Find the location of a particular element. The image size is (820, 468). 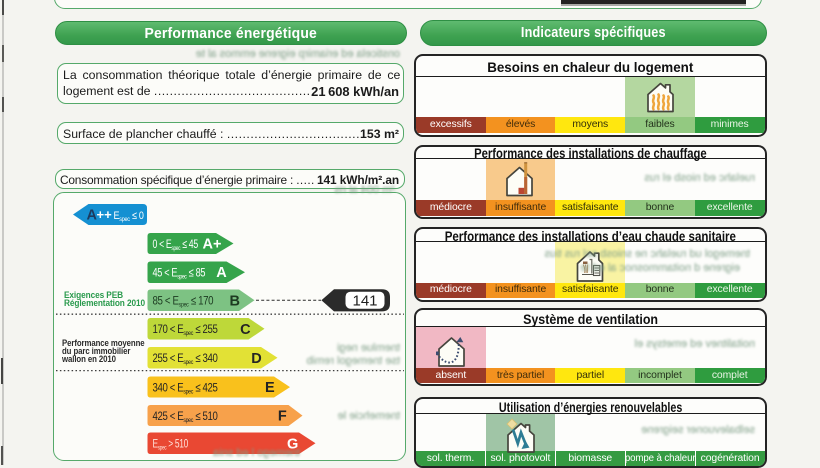

svg-text: 170 < Espec ≤ 255 is located at coordinates (185, 330).